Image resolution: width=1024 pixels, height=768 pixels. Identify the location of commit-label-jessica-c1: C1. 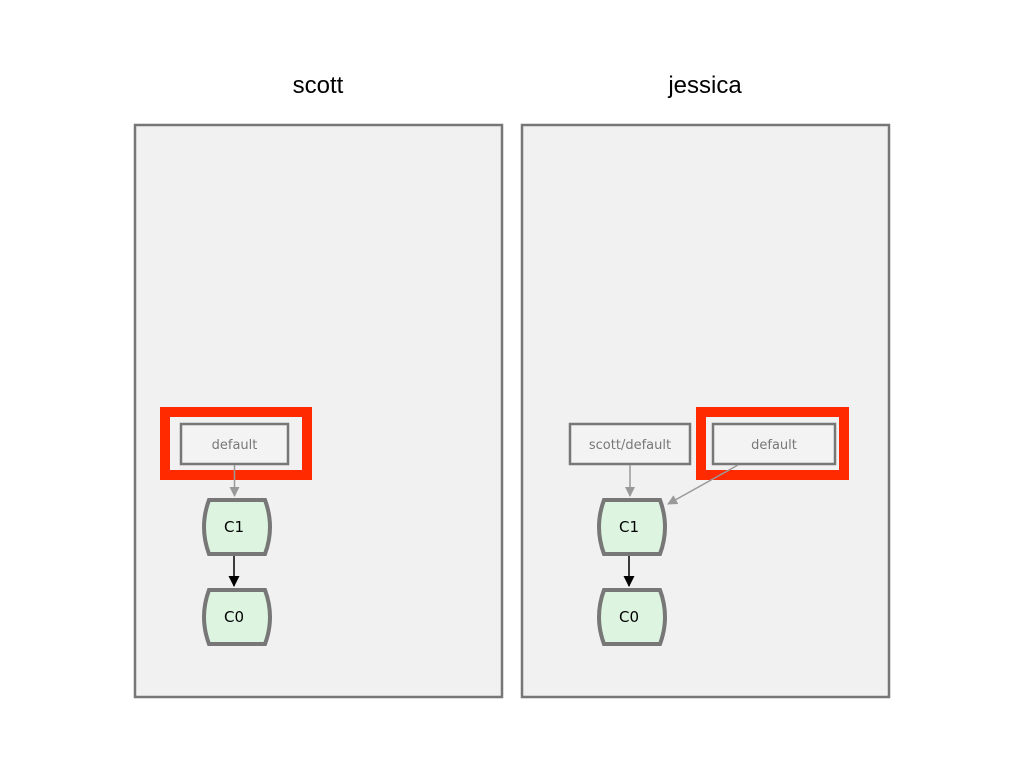
(629, 527).